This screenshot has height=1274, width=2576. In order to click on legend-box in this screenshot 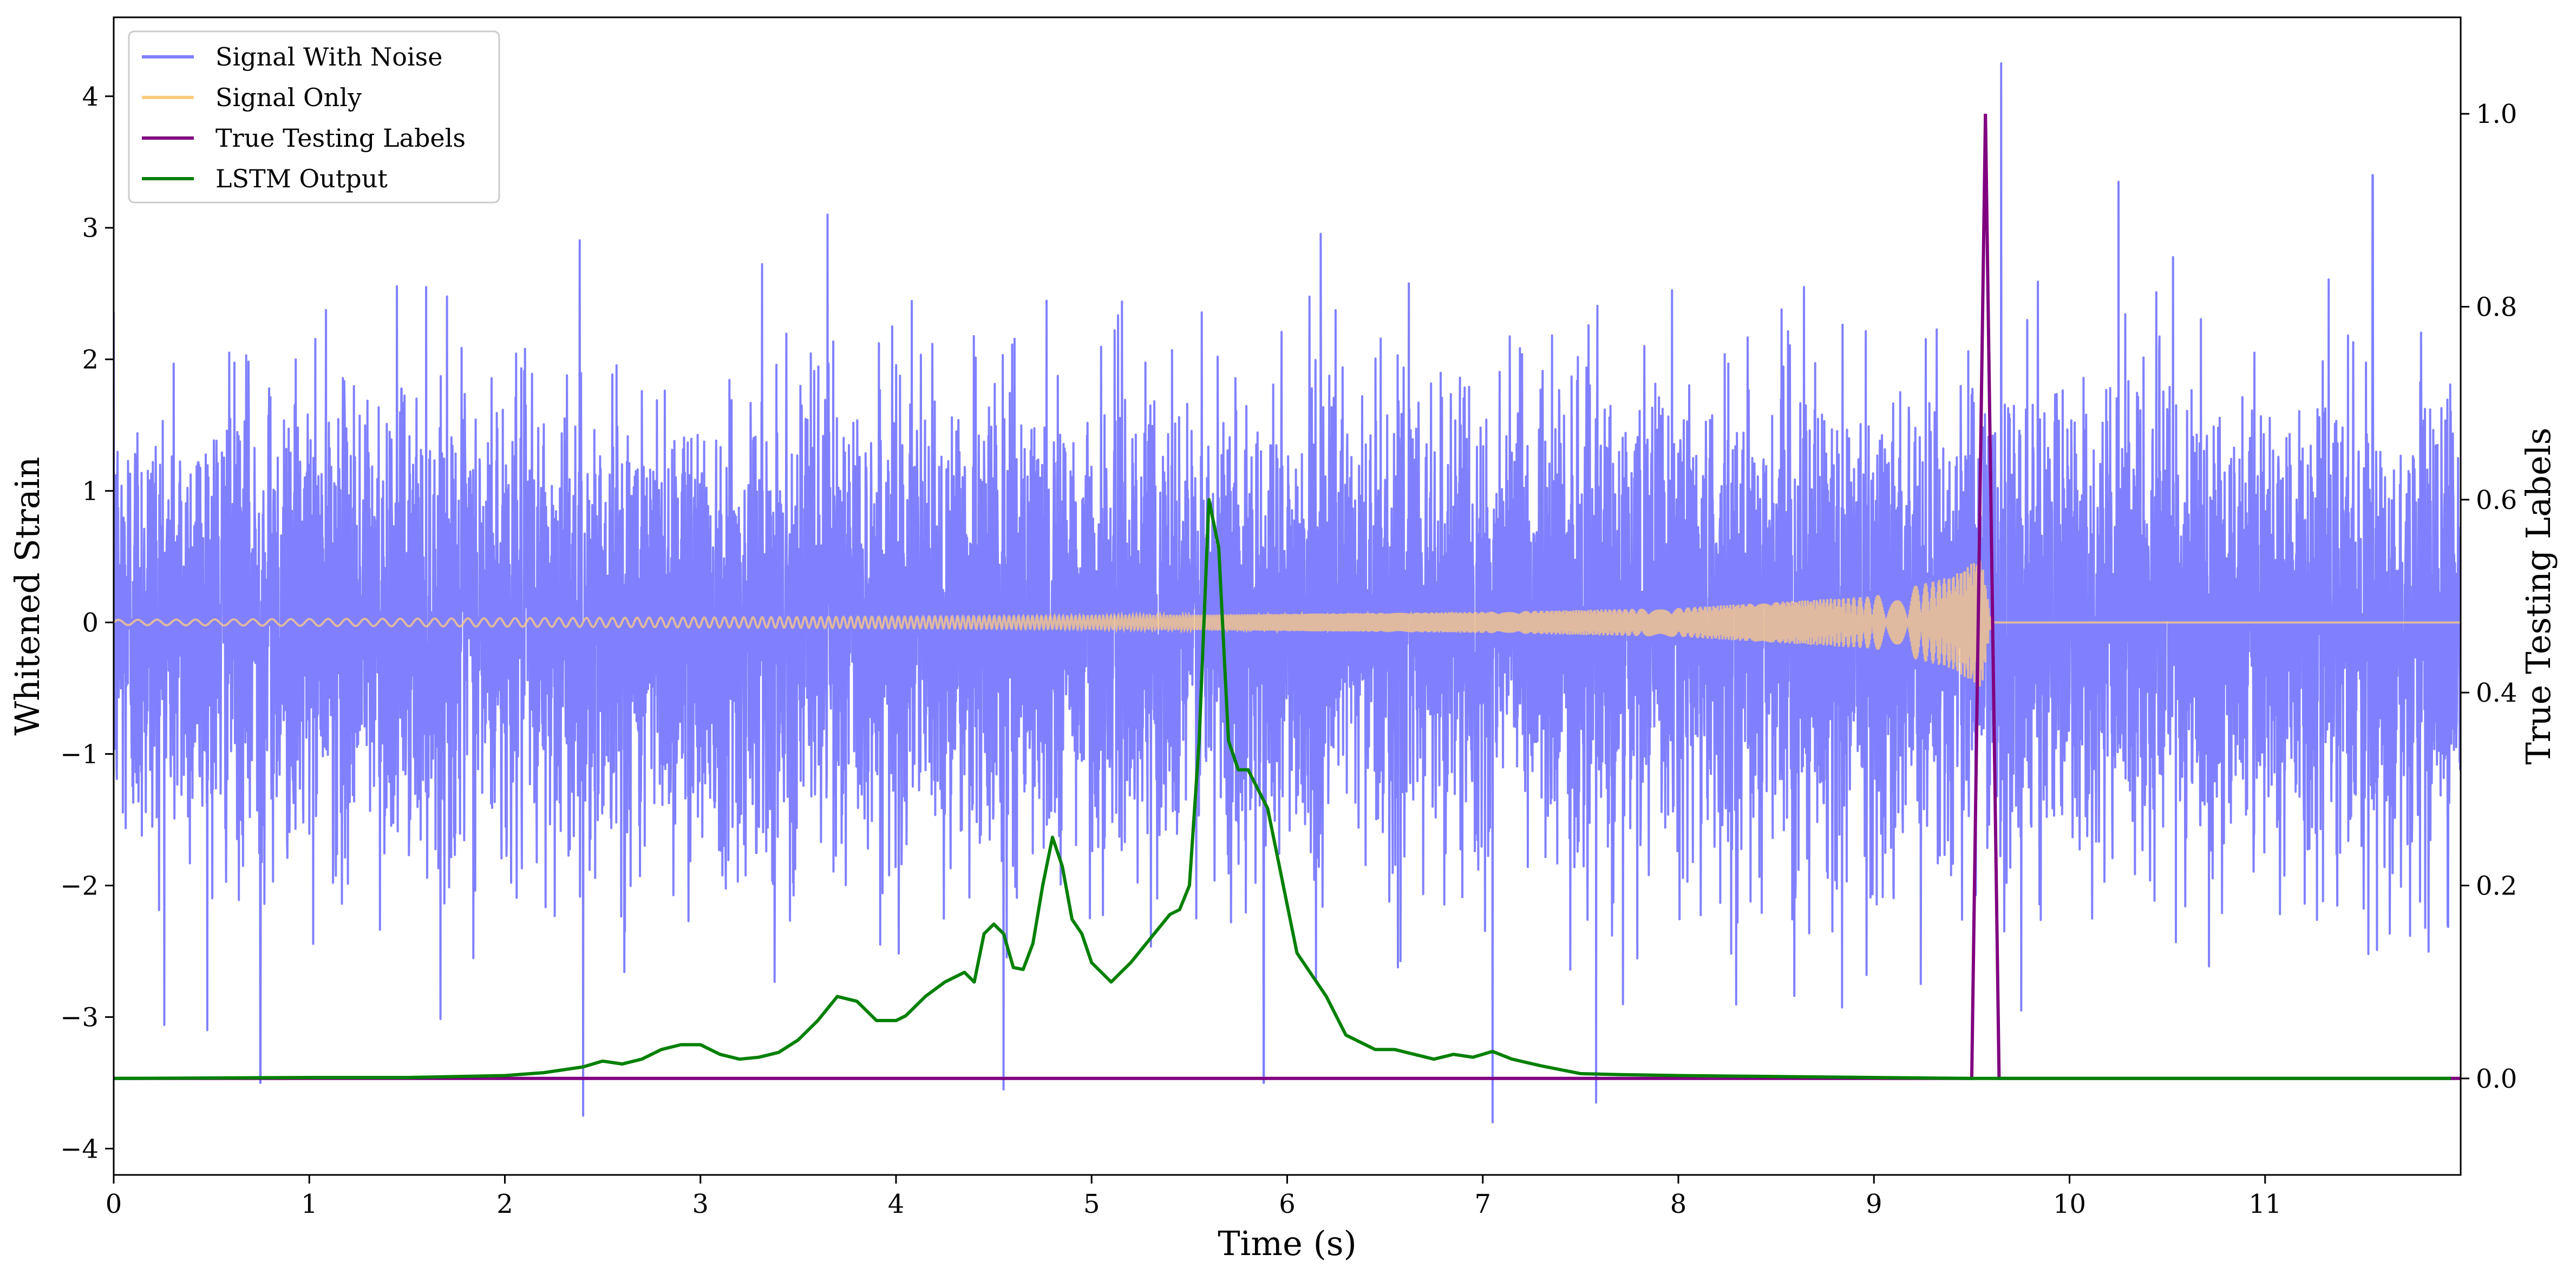, I will do `click(314, 117)`.